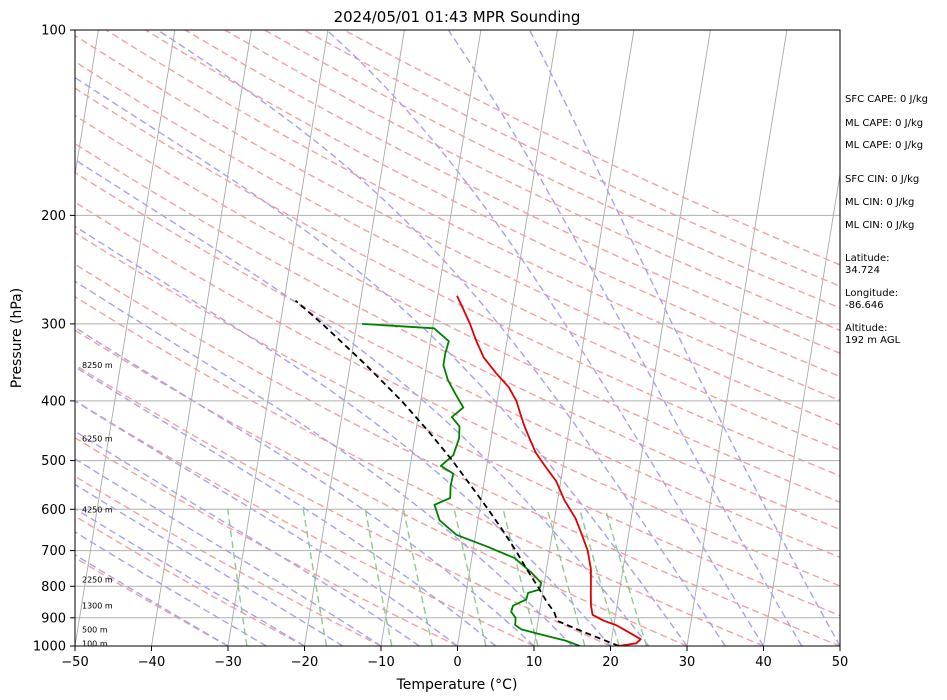 This screenshot has height=700, width=947. I want to click on x-tick-label: 20, so click(610, 662).